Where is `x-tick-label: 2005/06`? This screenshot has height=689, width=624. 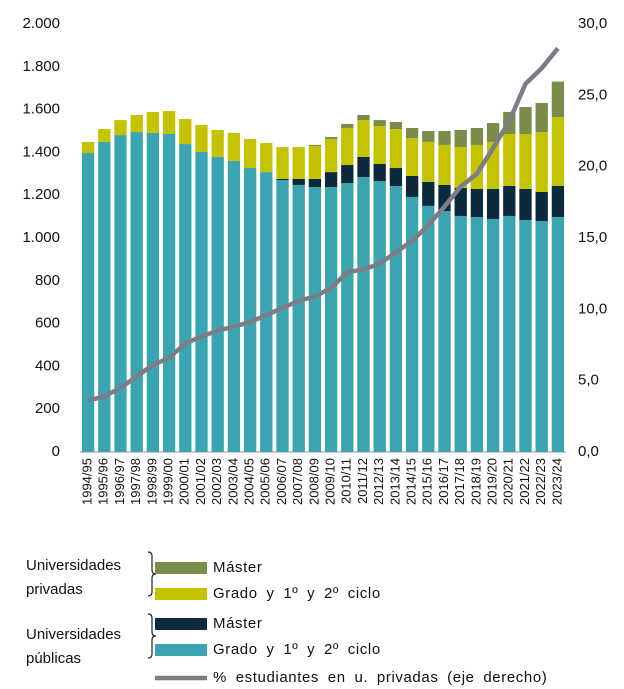
x-tick-label: 2005/06 is located at coordinates (265, 481).